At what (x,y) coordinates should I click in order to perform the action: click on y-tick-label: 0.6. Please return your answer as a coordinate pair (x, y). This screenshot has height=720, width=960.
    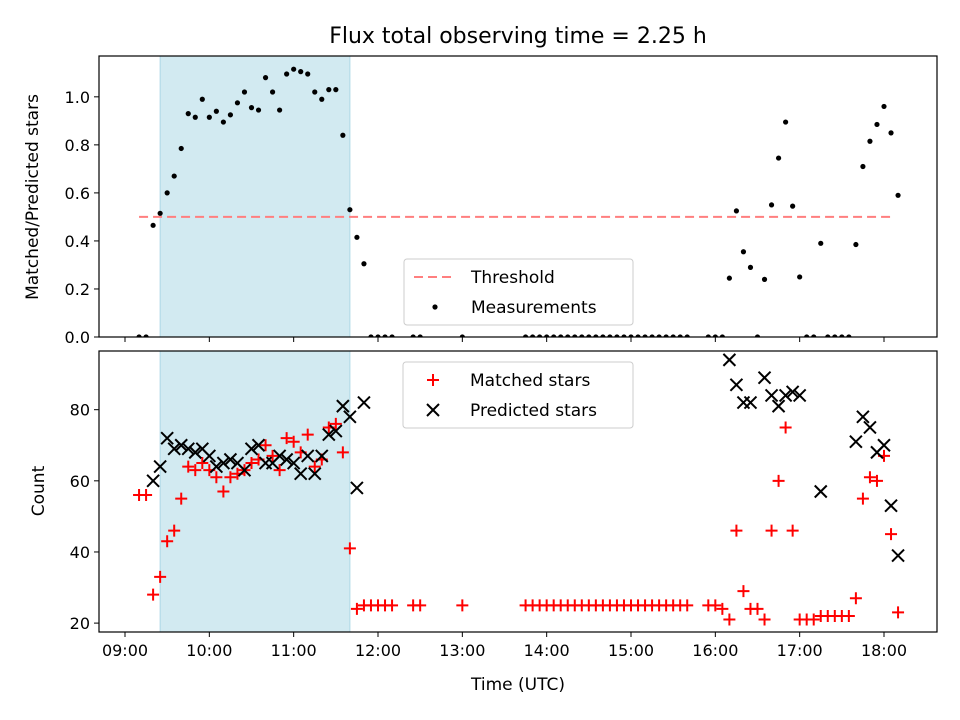
    Looking at the image, I should click on (77, 193).